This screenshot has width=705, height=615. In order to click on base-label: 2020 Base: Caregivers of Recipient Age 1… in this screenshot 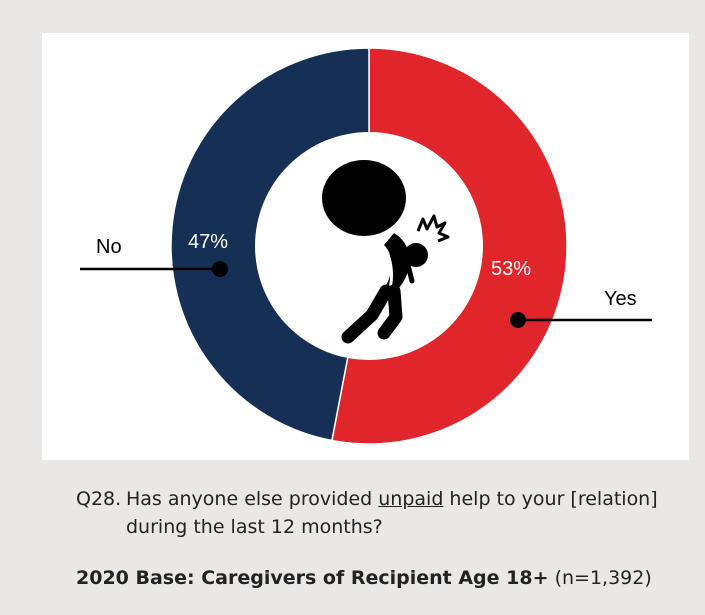, I will do `click(312, 578)`.